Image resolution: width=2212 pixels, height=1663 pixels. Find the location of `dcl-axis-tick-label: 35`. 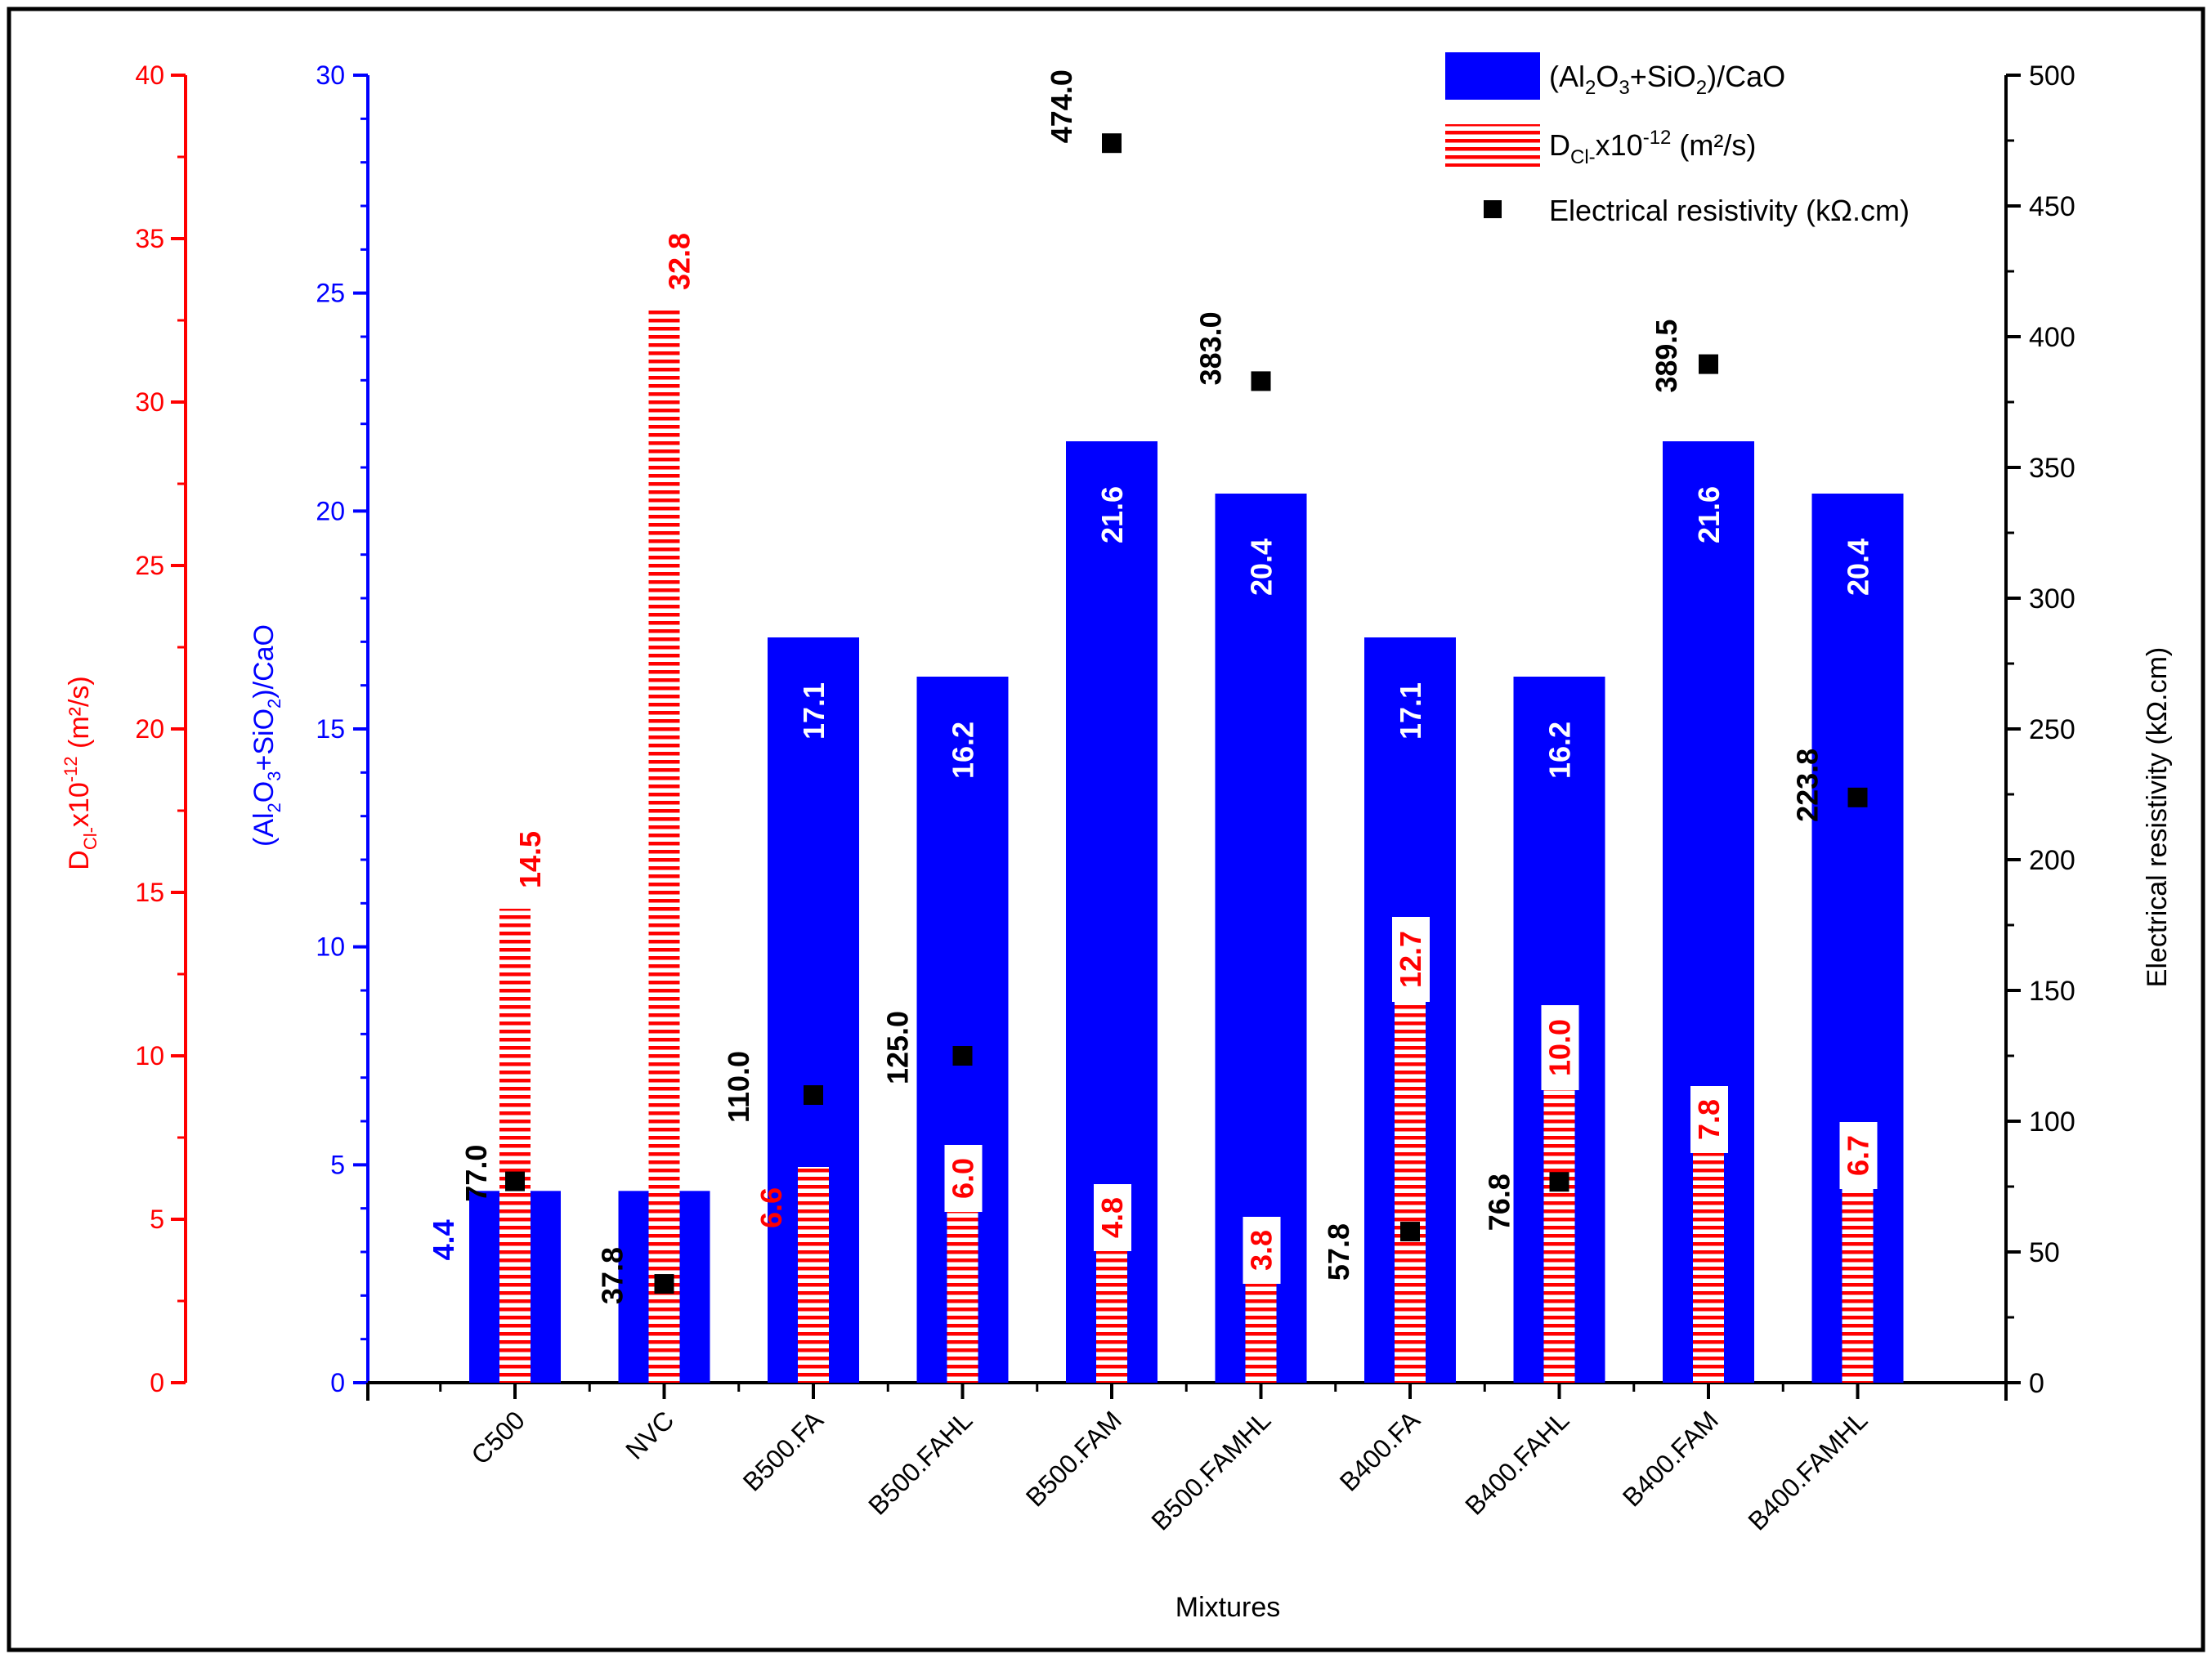

dcl-axis-tick-label: 35 is located at coordinates (149, 239).